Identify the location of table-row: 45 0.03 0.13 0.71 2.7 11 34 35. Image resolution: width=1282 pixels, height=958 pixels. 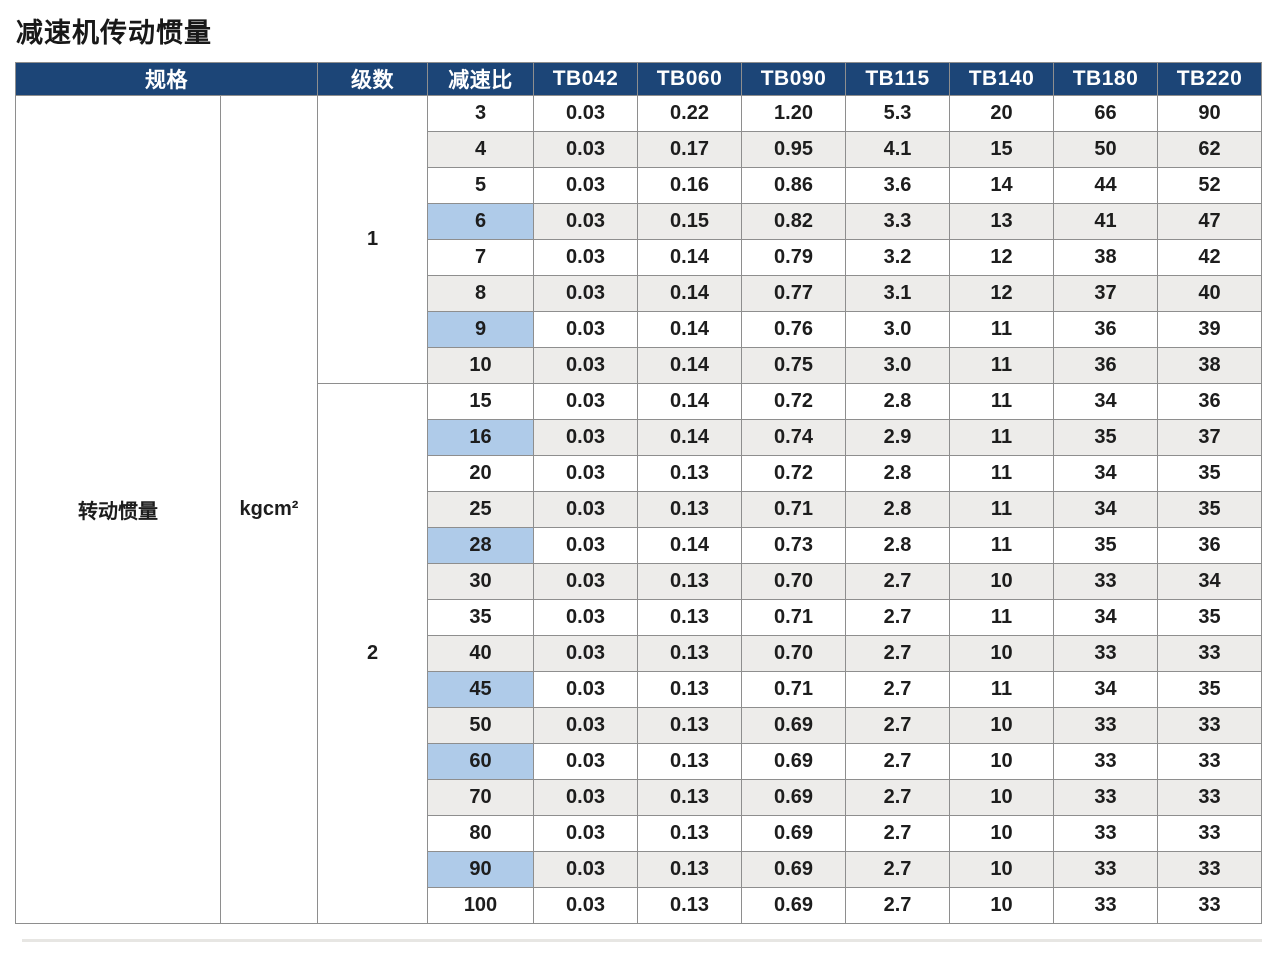
(639, 689).